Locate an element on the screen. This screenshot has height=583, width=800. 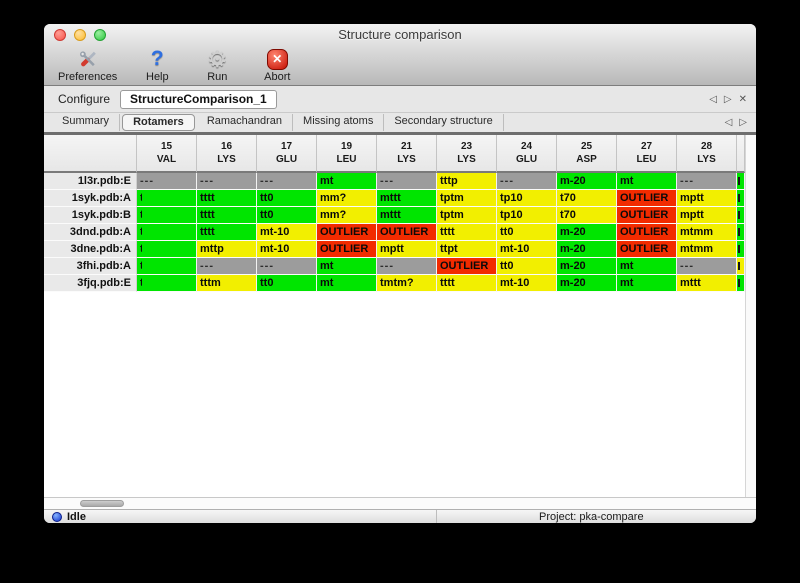
run-button: ⚙ Run is located at coordinates (217, 65).